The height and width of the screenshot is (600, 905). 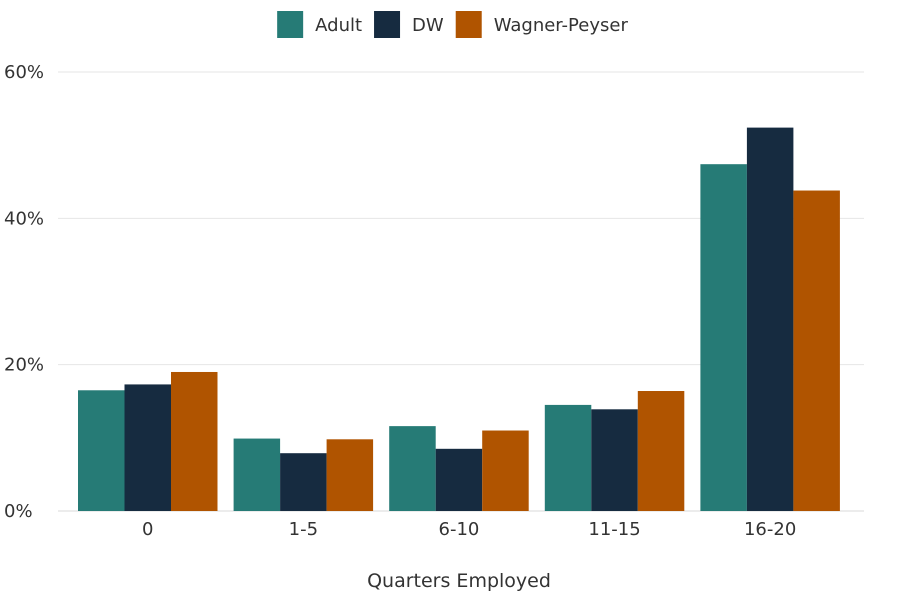 What do you see at coordinates (24, 72) in the screenshot?
I see `y-tick-label: 60%` at bounding box center [24, 72].